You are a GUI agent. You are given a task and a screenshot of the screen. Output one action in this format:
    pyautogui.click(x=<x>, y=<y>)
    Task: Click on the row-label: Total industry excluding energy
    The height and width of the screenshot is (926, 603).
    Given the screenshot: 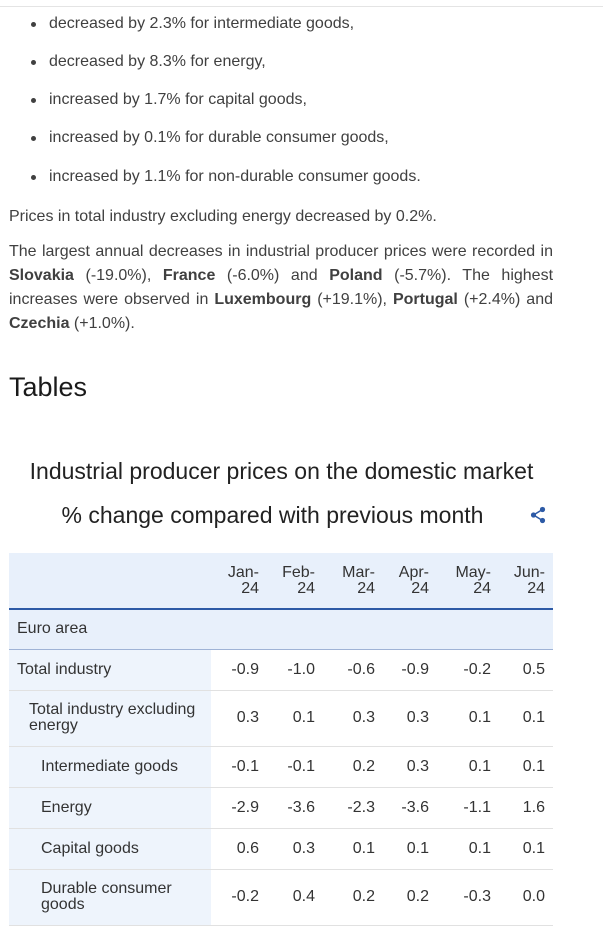 What is the action you would take?
    pyautogui.click(x=110, y=718)
    